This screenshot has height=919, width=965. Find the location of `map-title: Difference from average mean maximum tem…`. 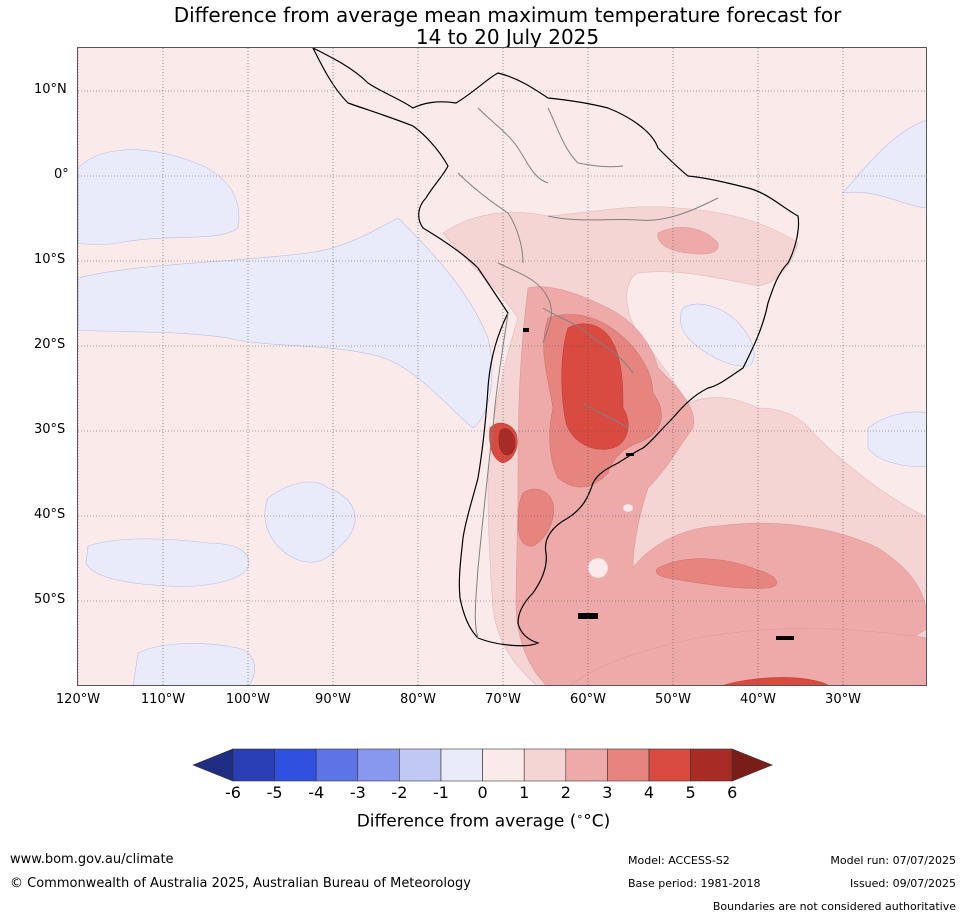

map-title: Difference from average mean maximum tem… is located at coordinates (482, 26).